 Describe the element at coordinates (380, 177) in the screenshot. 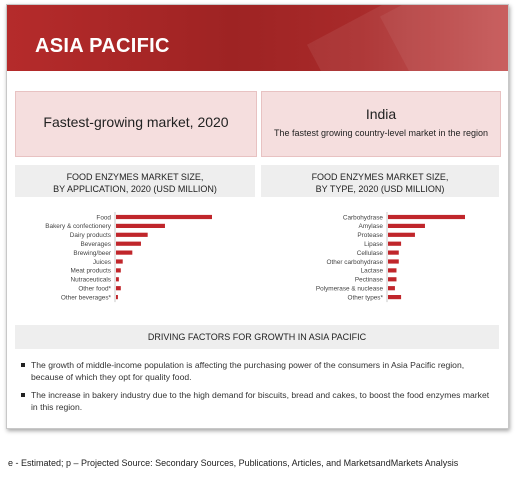

I see `type-chart-title-line1: FOOD ENZYMES MARKET SIZE,` at that location.